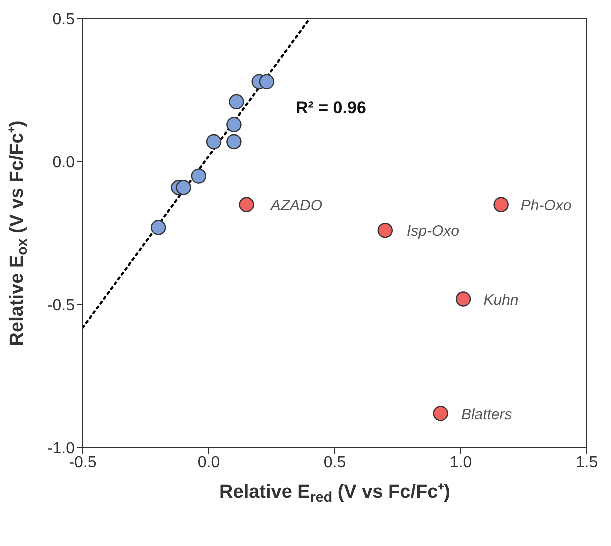 Image resolution: width=611 pixels, height=546 pixels. What do you see at coordinates (546, 205) in the screenshot?
I see `annotation: Ph-Oxo` at bounding box center [546, 205].